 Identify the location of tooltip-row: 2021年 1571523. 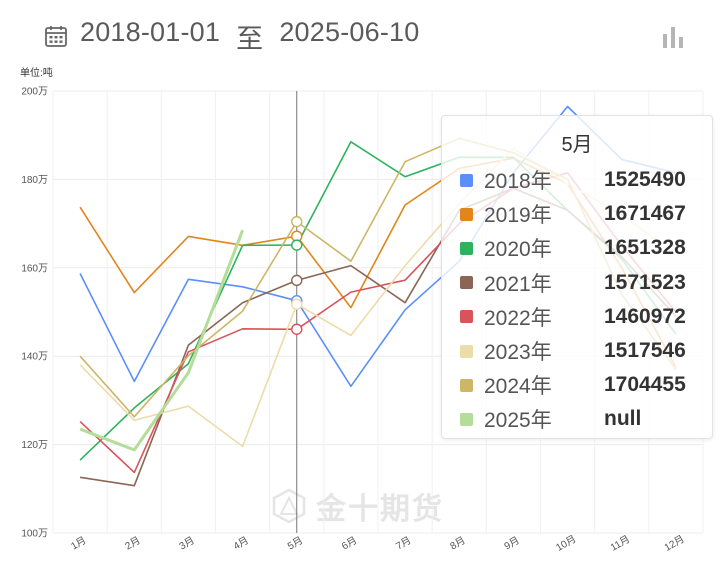
(577, 283).